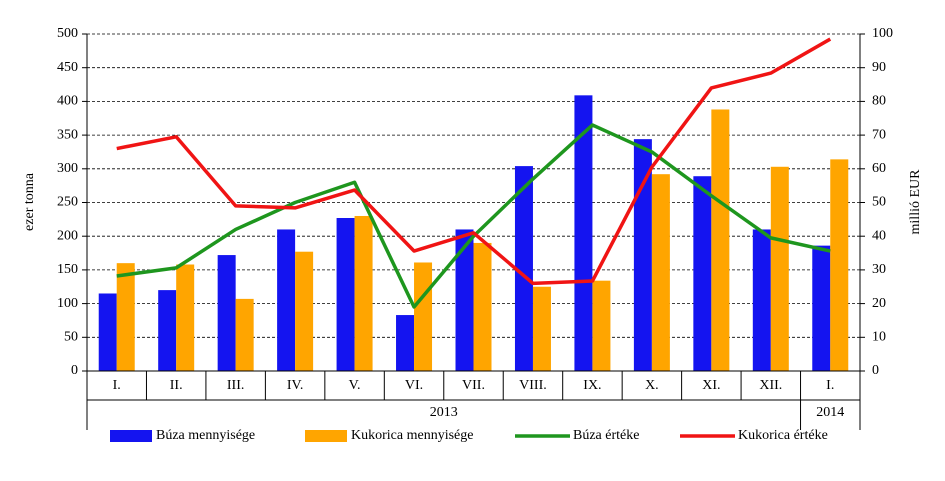 Image resolution: width=945 pixels, height=481 pixels. What do you see at coordinates (412, 435) in the screenshot?
I see `legend-label: Kukorica mennyisége` at bounding box center [412, 435].